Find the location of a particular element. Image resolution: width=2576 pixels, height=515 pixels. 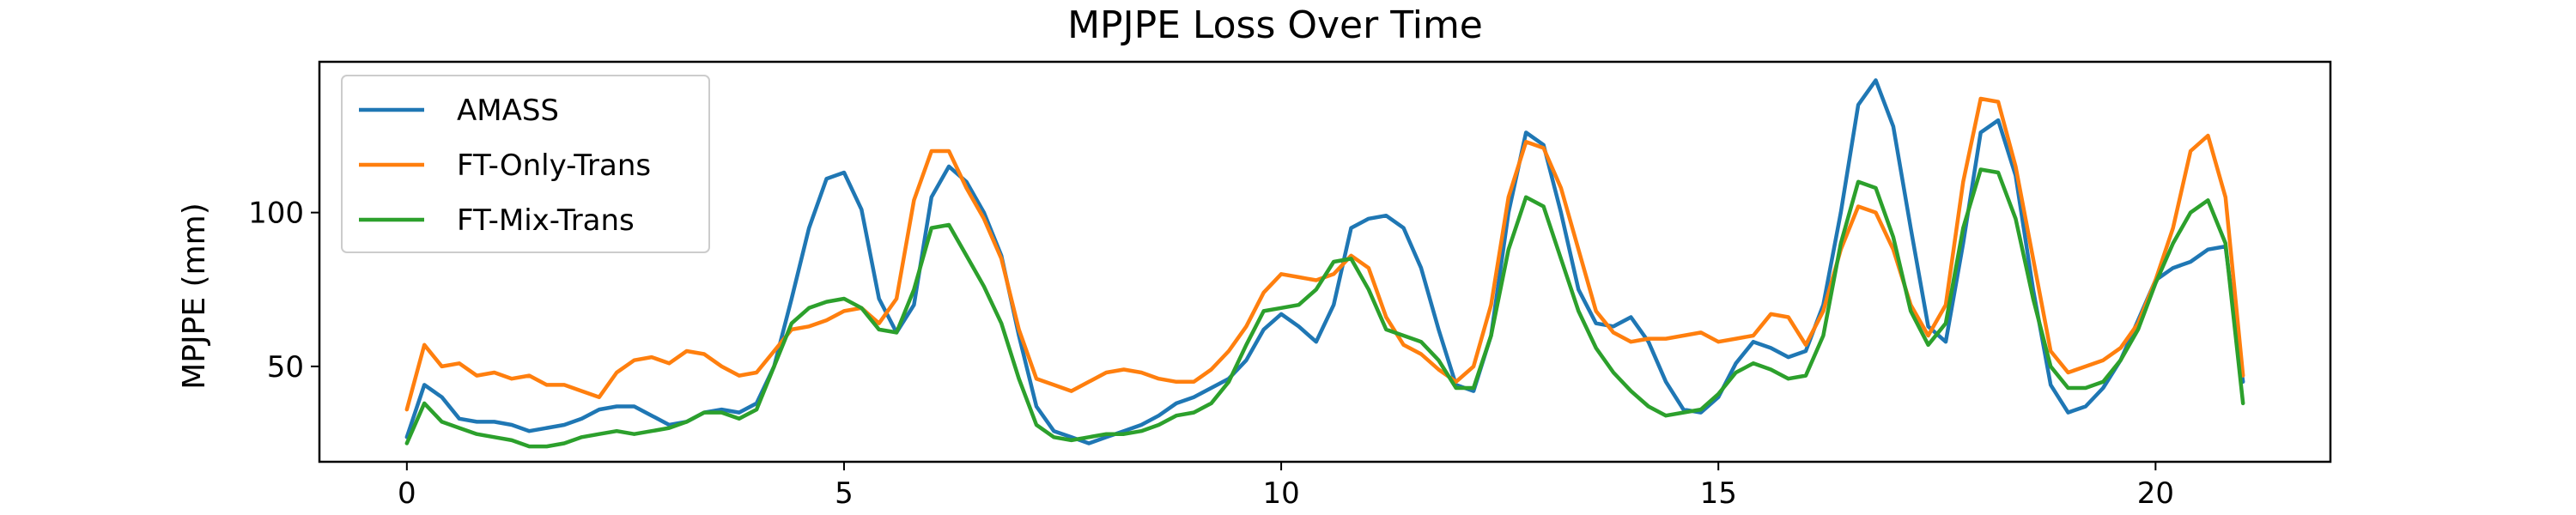

x-tick-label: 10 is located at coordinates (1280, 493).